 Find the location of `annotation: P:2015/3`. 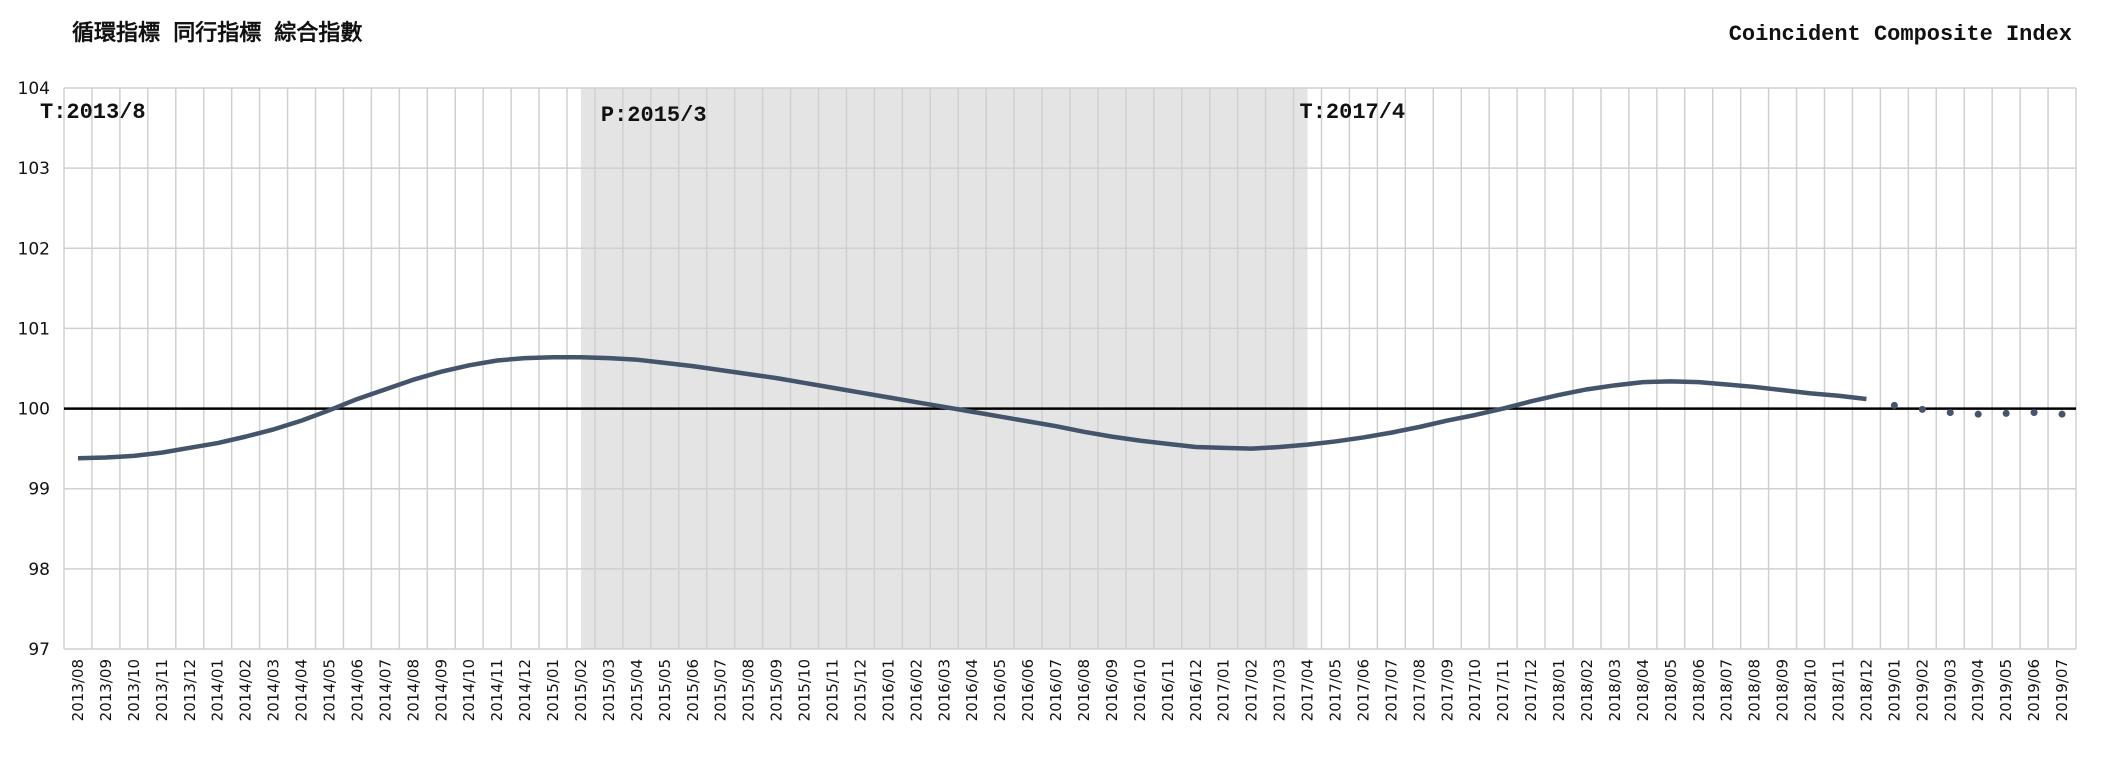

annotation: P:2015/3 is located at coordinates (654, 115).